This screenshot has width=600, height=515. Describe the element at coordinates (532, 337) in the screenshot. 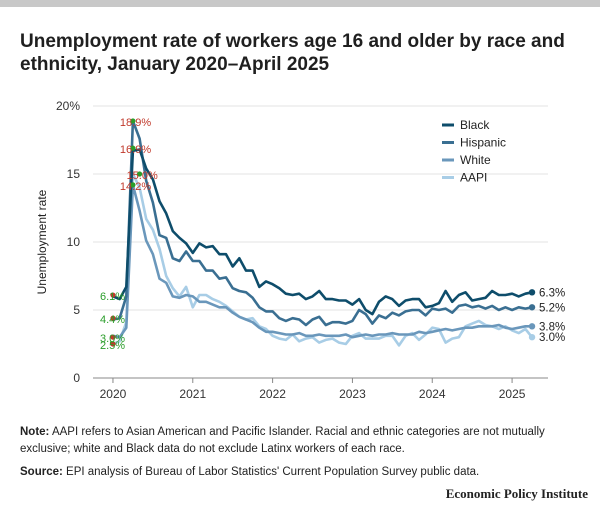

I see `end-dot-aapi` at that location.